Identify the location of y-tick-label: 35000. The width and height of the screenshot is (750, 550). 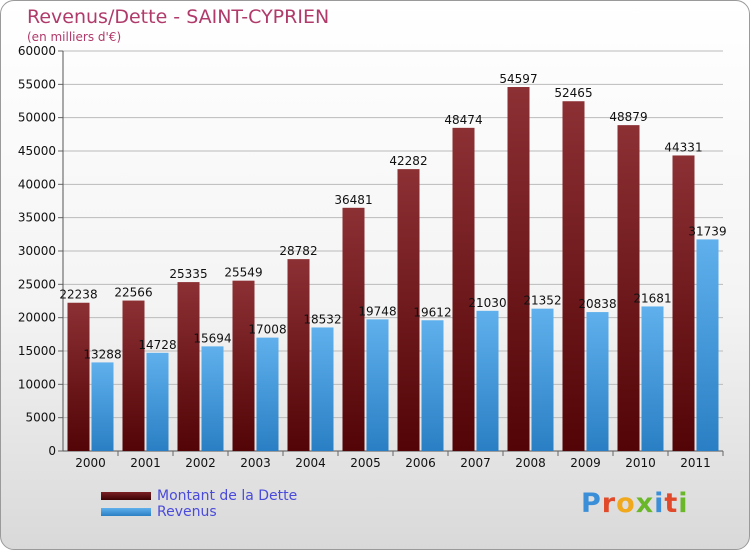
(37, 218).